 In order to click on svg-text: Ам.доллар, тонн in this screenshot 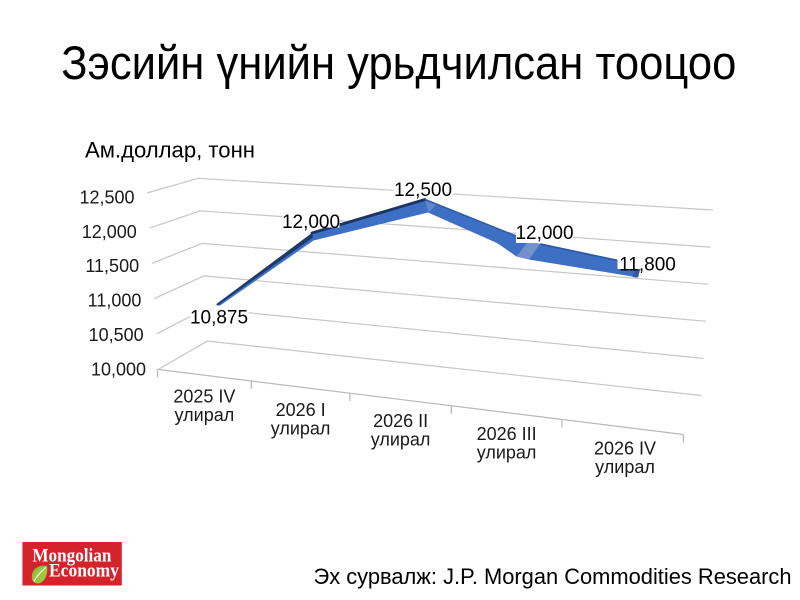, I will do `click(170, 150)`.